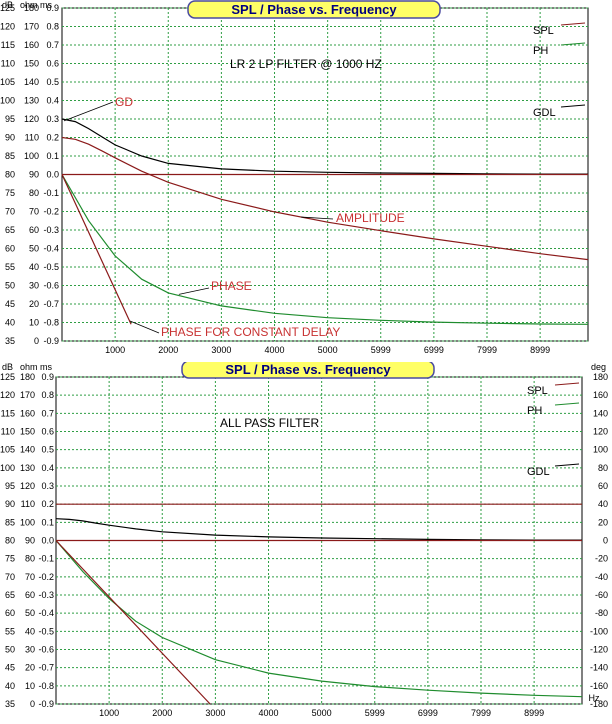 The width and height of the screenshot is (612, 724). Describe the element at coordinates (7, 450) in the screenshot. I see `y-tick-db: 105` at that location.